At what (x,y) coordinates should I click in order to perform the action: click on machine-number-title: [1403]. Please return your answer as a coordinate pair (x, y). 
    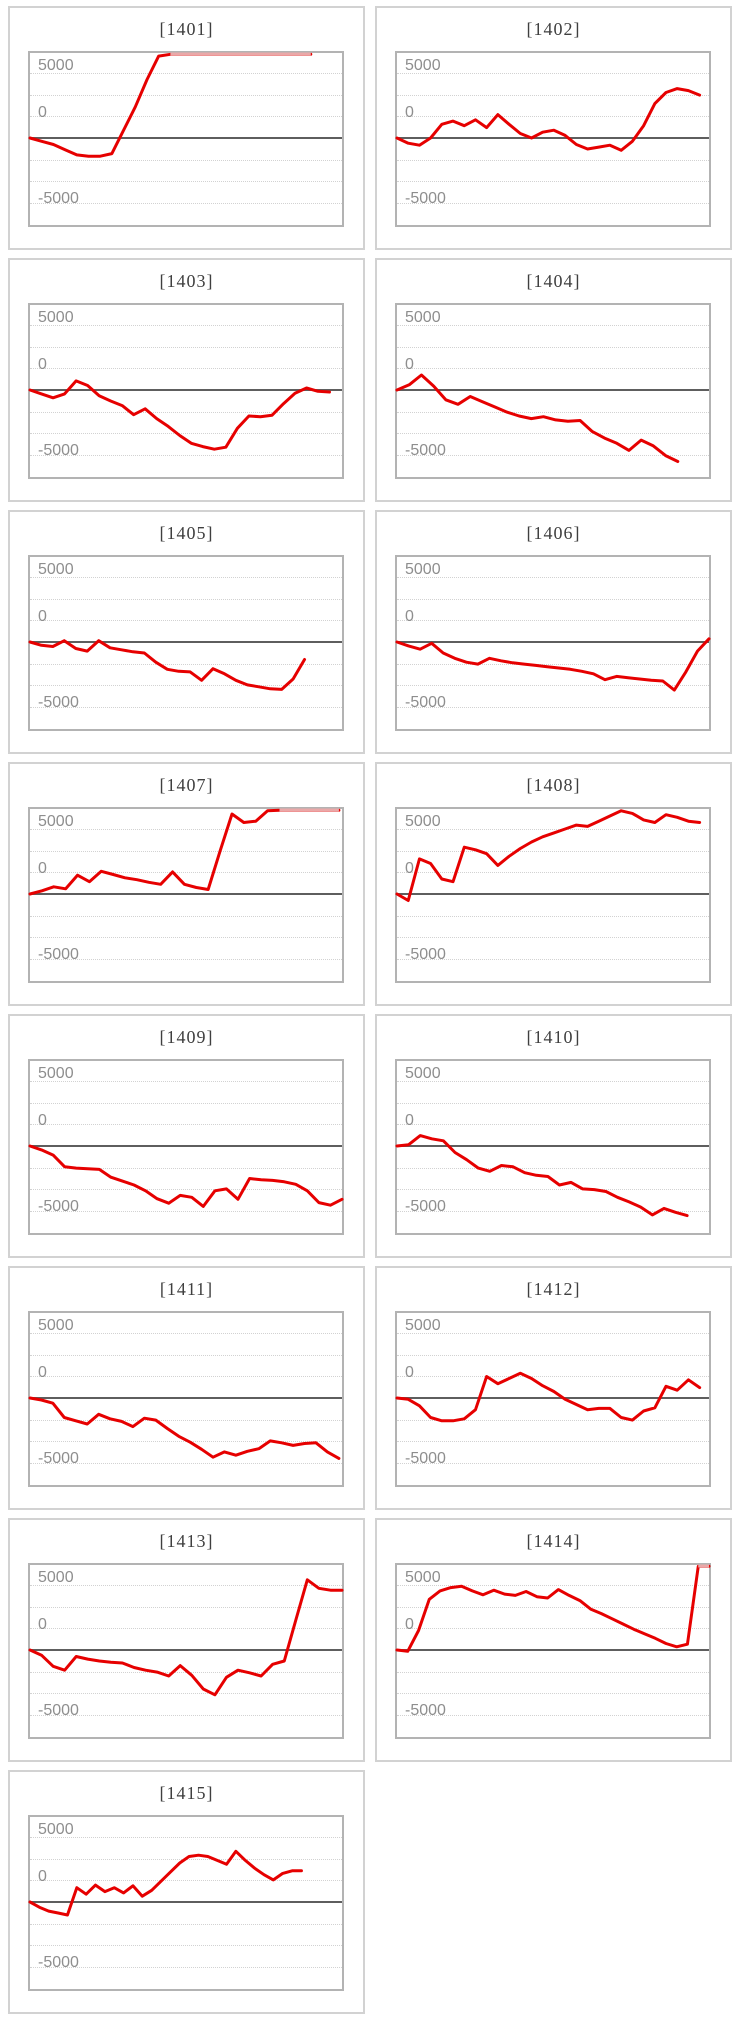
    Looking at the image, I should click on (186, 281).